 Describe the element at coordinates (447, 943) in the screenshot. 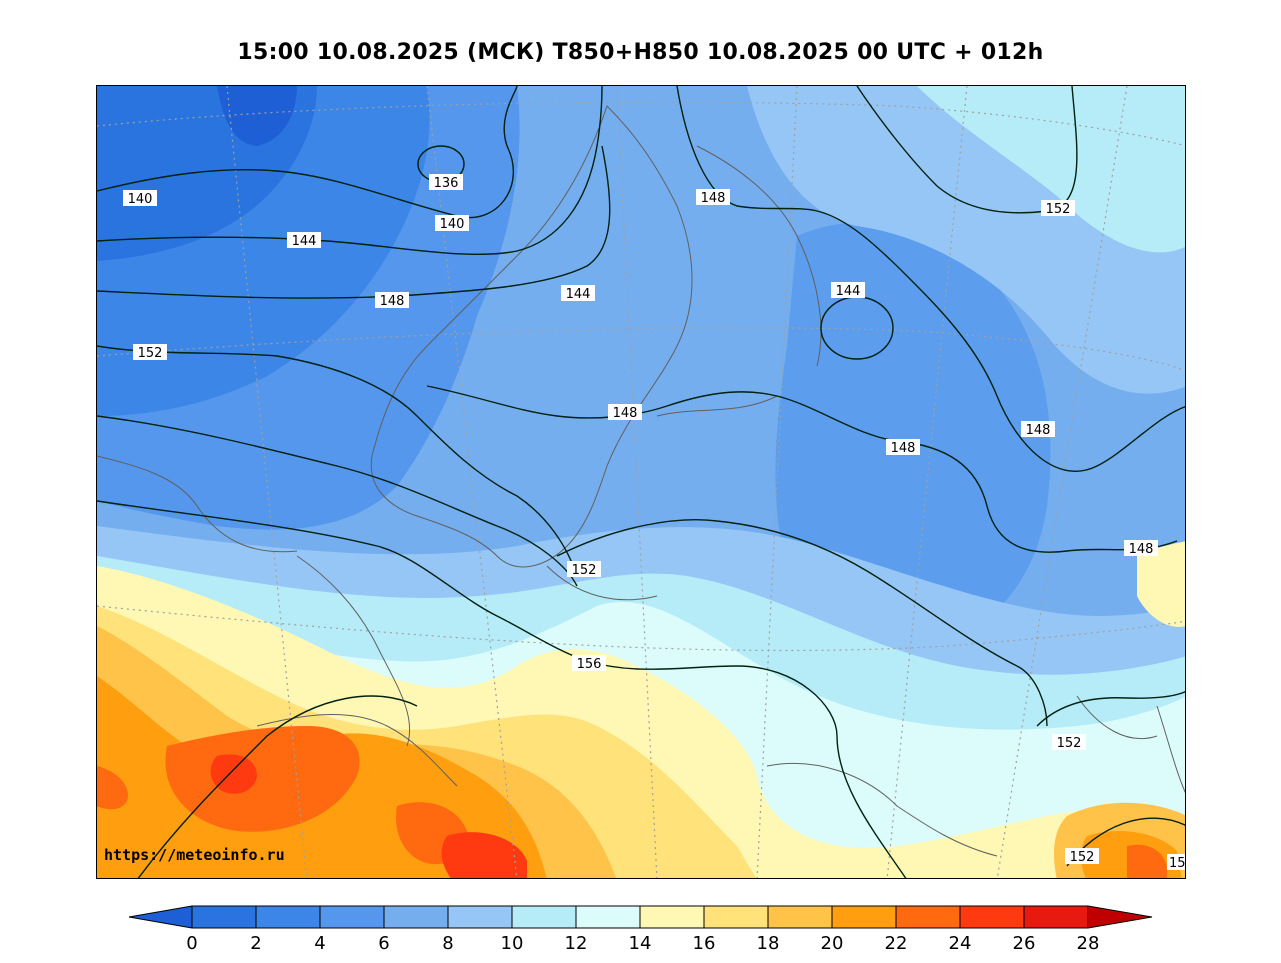

I see `colorbar-tick-label: 8` at that location.